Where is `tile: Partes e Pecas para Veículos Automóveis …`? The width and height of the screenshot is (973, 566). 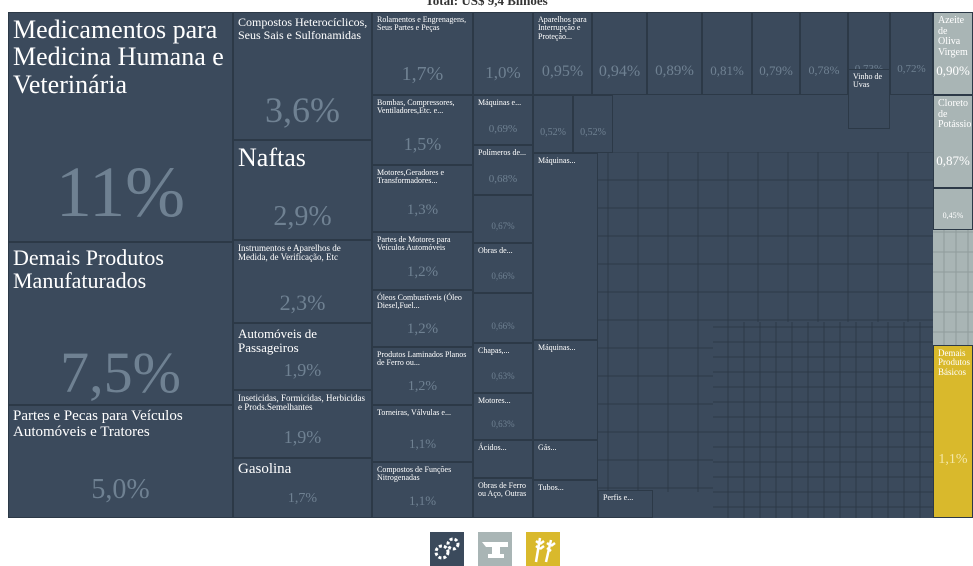 tile: Partes e Pecas para Veículos Automóveis … is located at coordinates (120, 461).